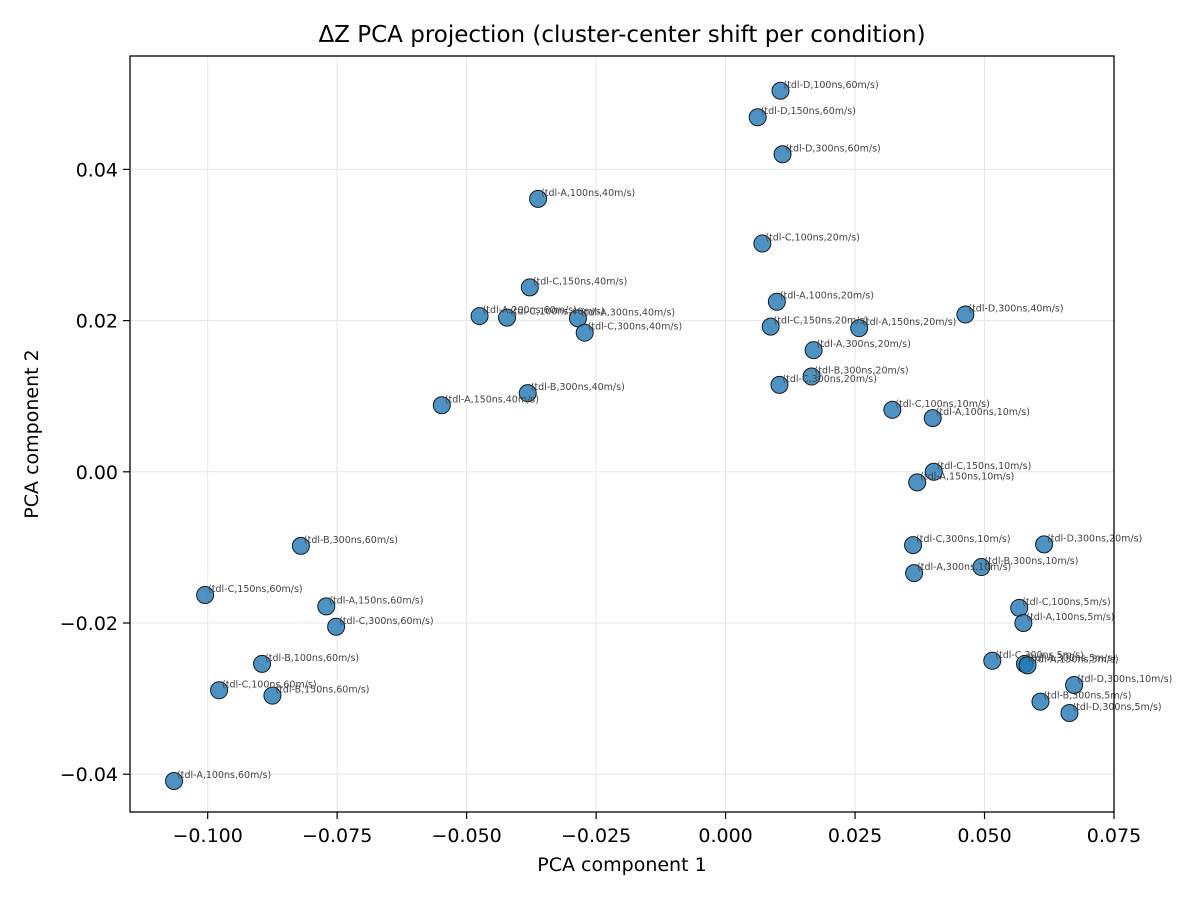 This screenshot has width=1200, height=900. Describe the element at coordinates (224, 775) in the screenshot. I see `point-label: (tdl-A,100ns,60m/s)` at that location.